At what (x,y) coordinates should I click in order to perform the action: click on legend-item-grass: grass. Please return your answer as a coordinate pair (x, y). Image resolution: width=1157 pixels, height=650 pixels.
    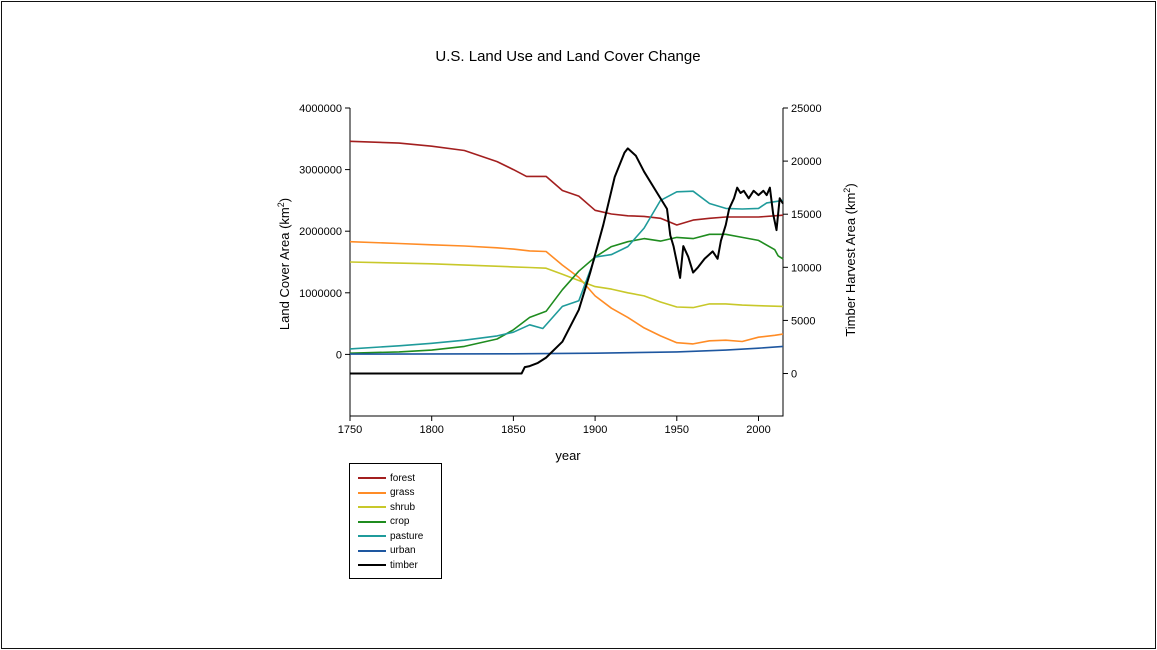
    Looking at the image, I should click on (399, 493).